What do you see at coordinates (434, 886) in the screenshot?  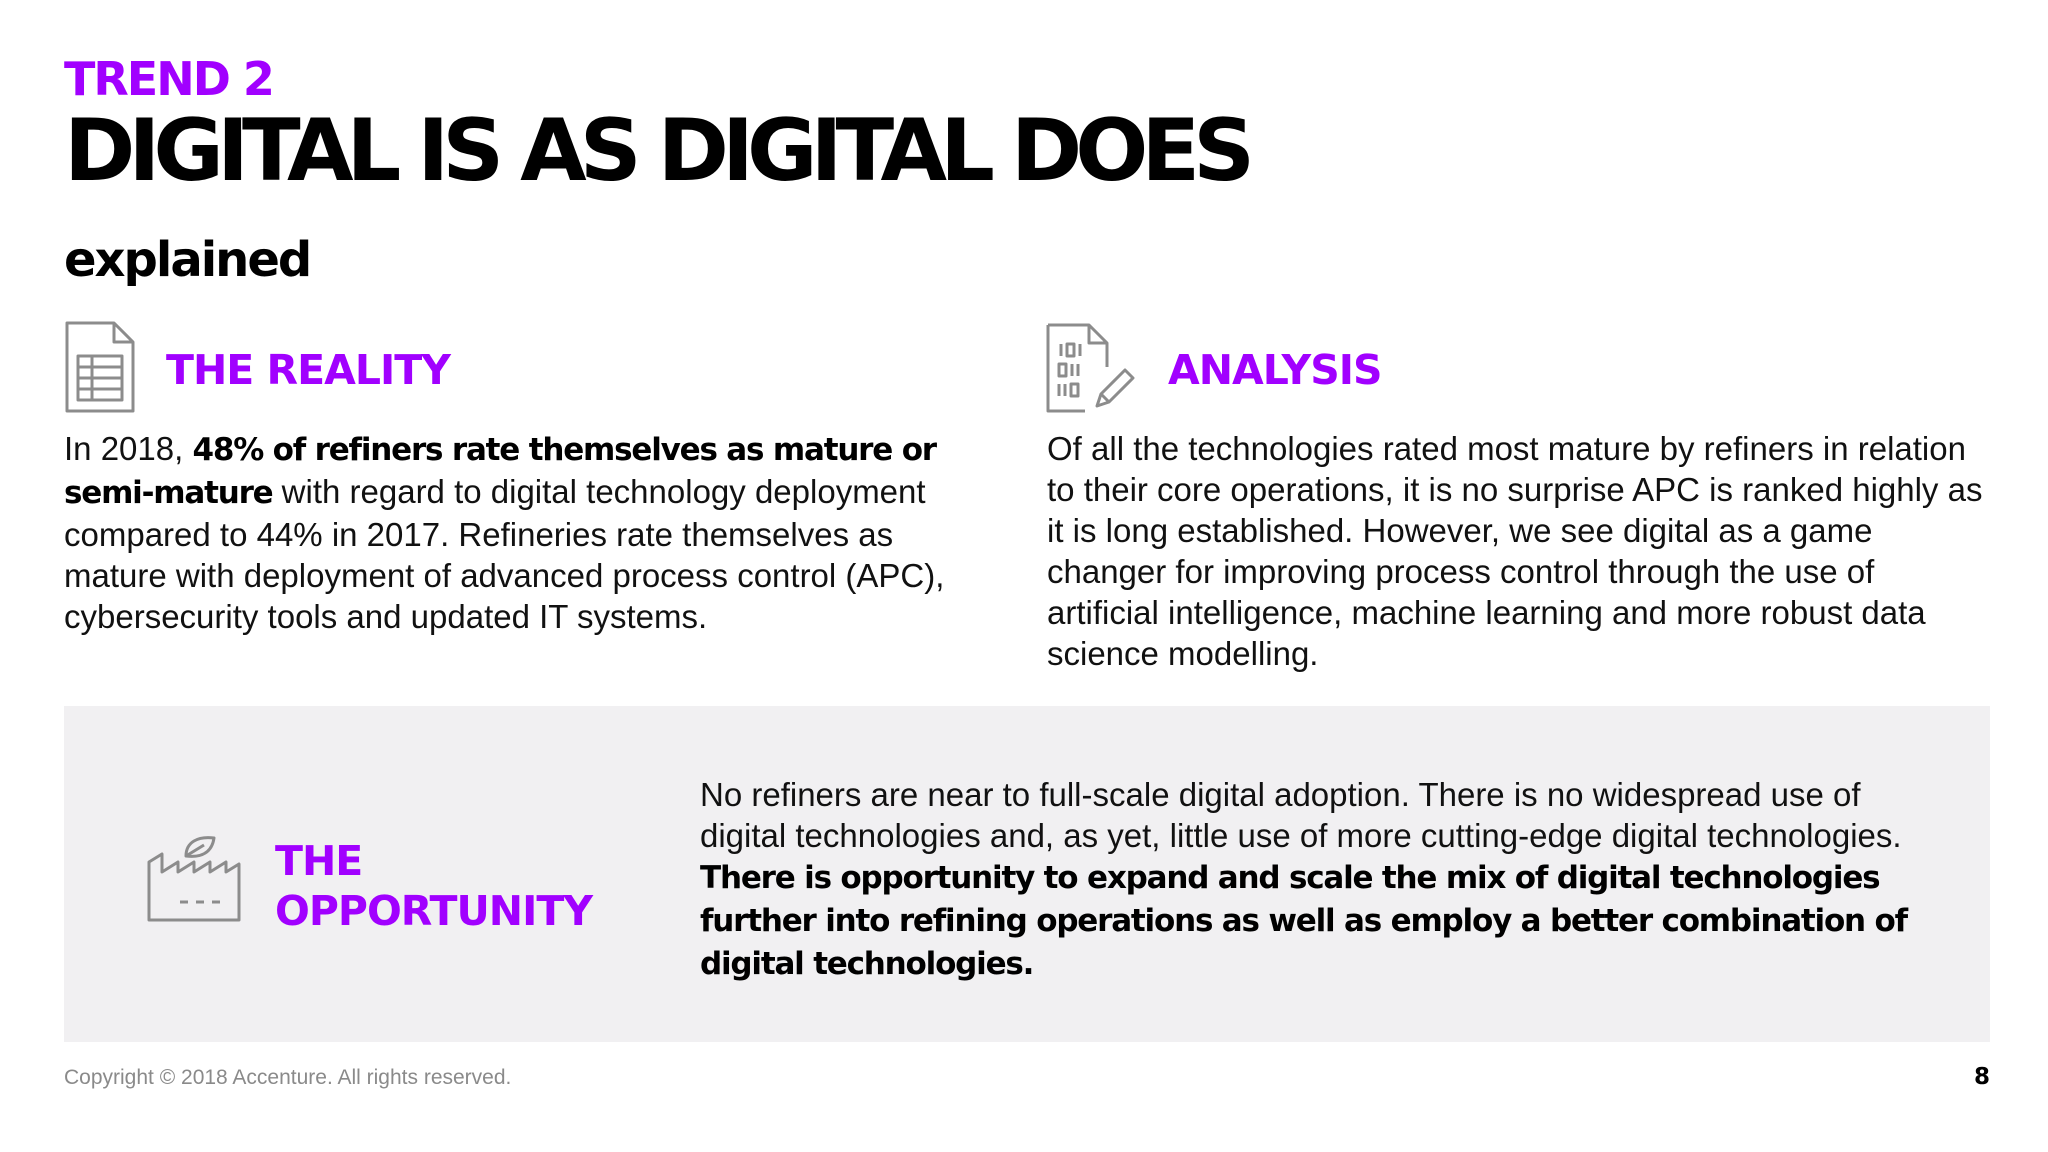 I see `opportunity-heading: THE OPPORTUNITY` at bounding box center [434, 886].